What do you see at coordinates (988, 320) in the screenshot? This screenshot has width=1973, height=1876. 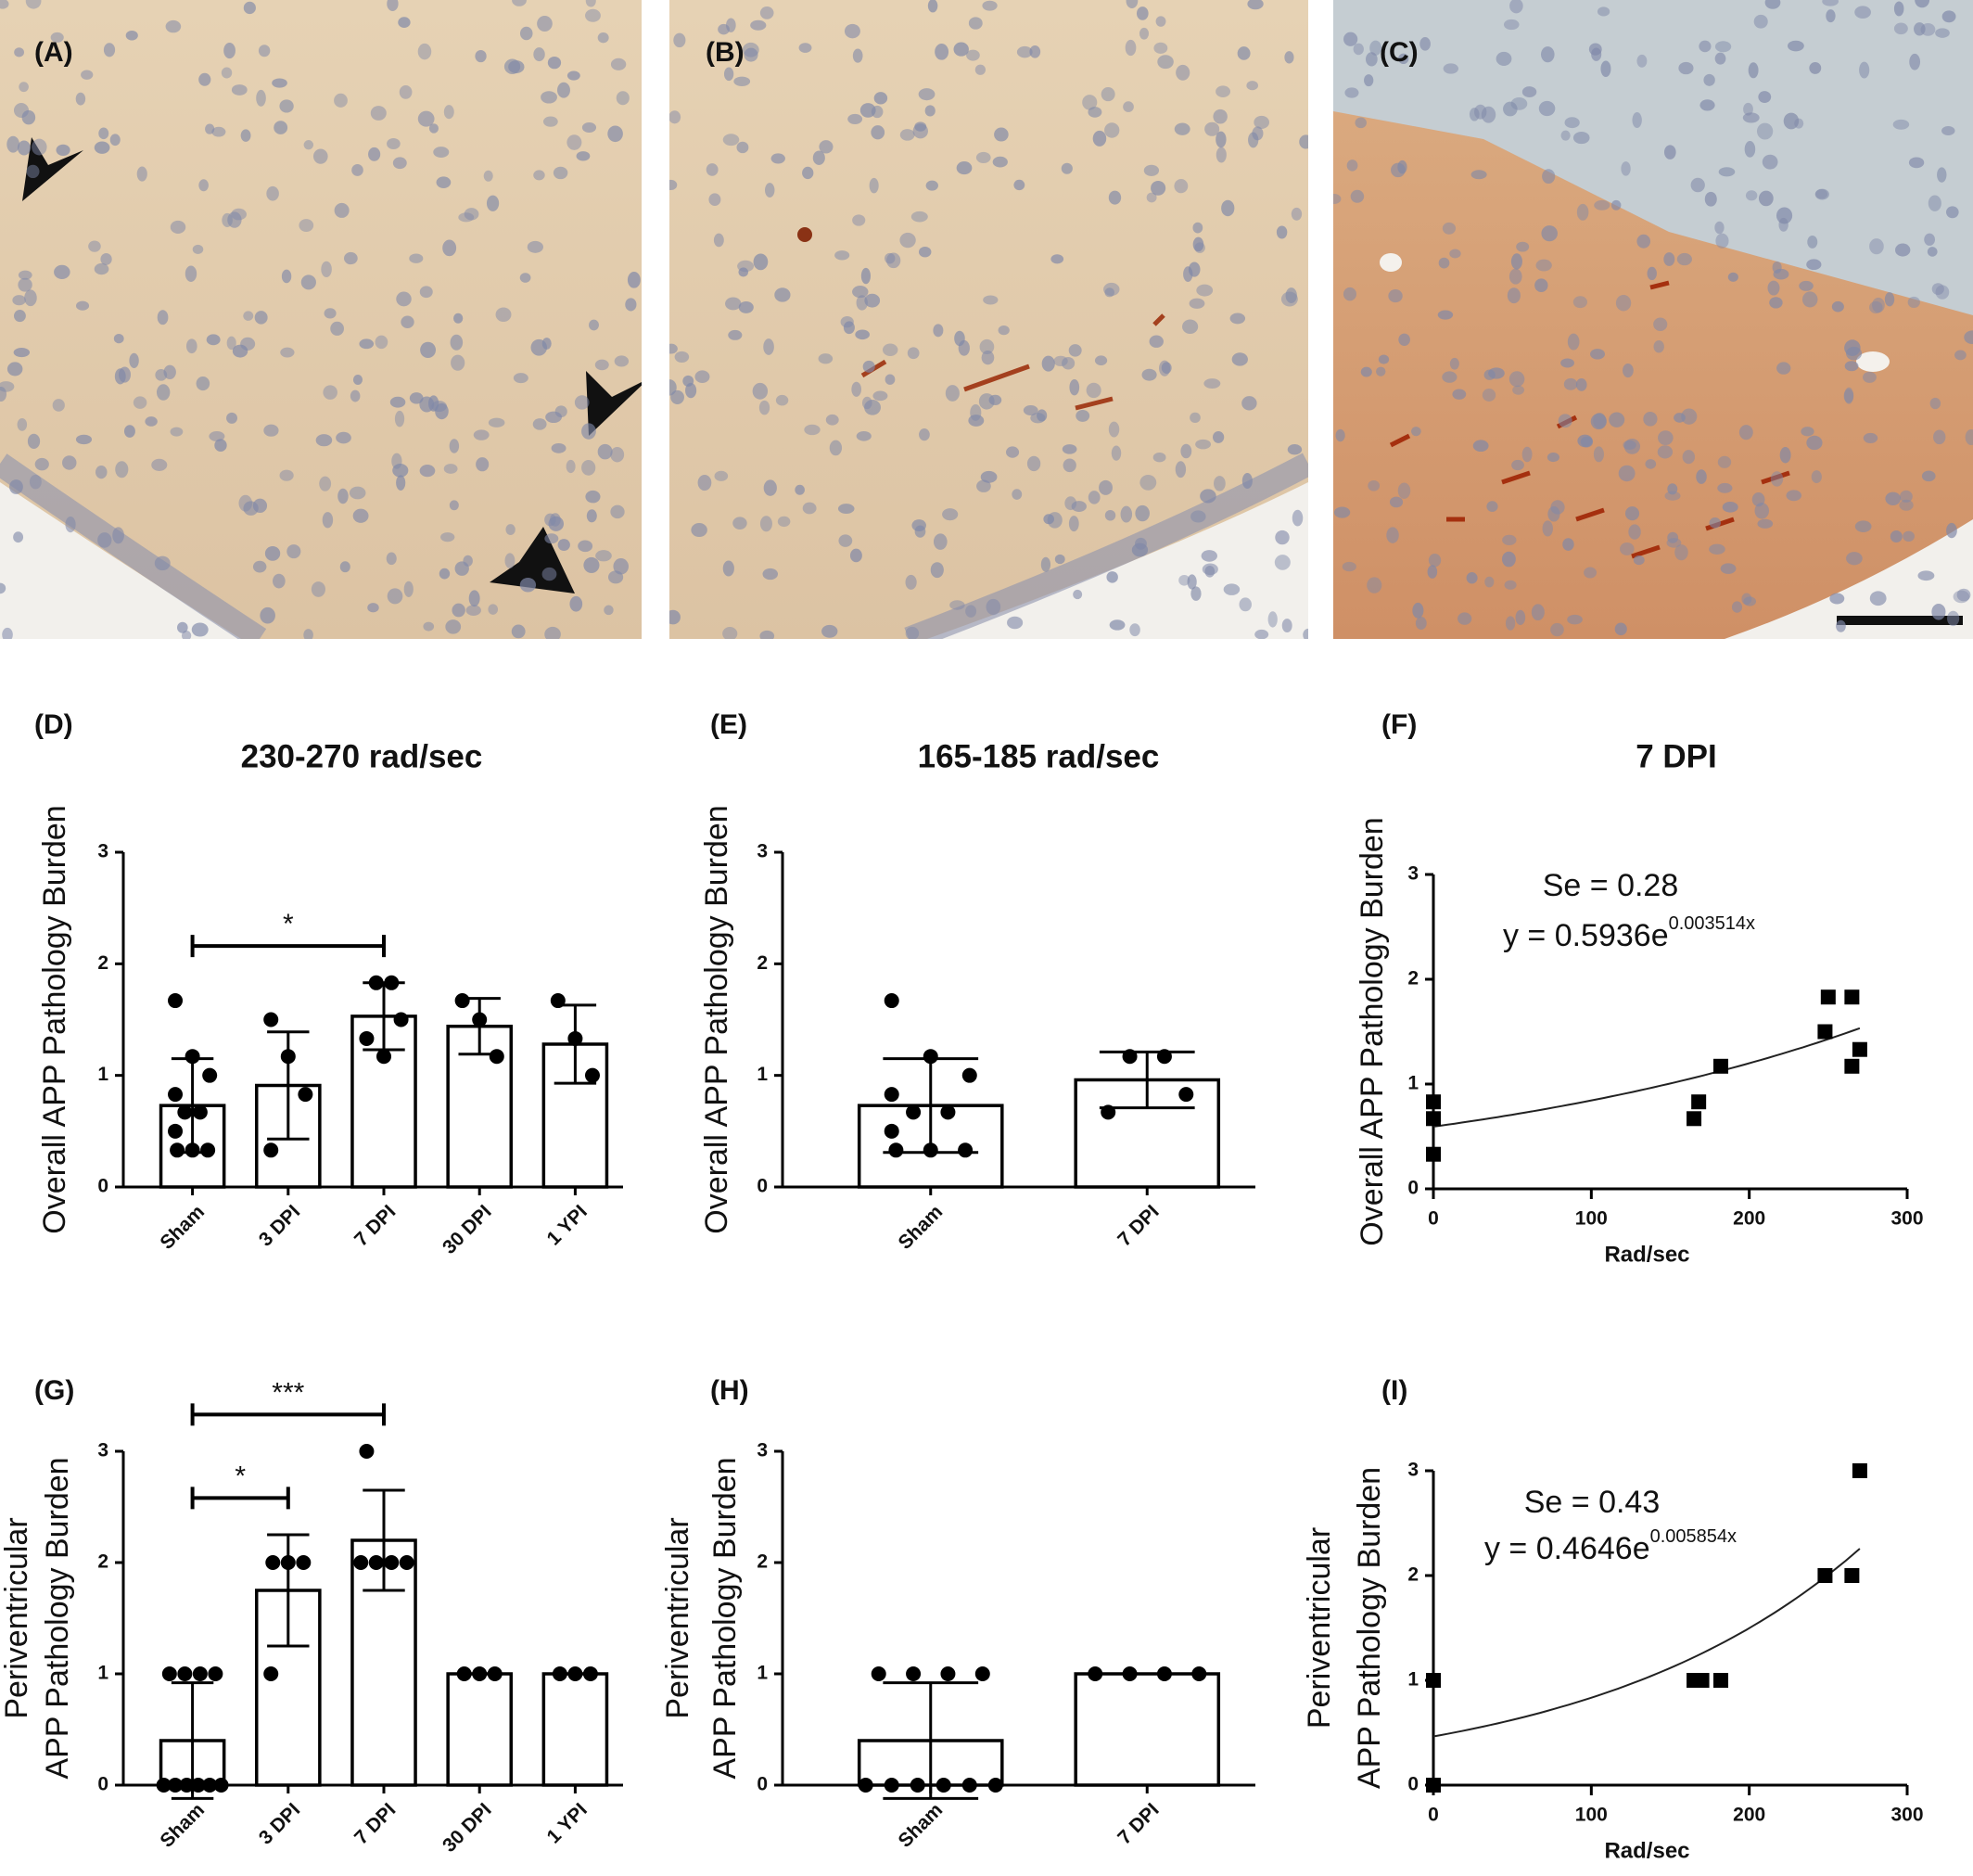 I see `micrograph` at bounding box center [988, 320].